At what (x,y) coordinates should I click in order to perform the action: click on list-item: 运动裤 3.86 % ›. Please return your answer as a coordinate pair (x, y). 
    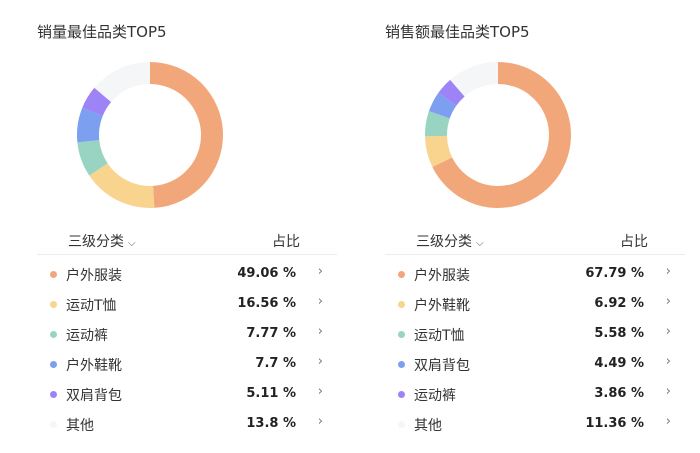
    Looking at the image, I should click on (535, 395).